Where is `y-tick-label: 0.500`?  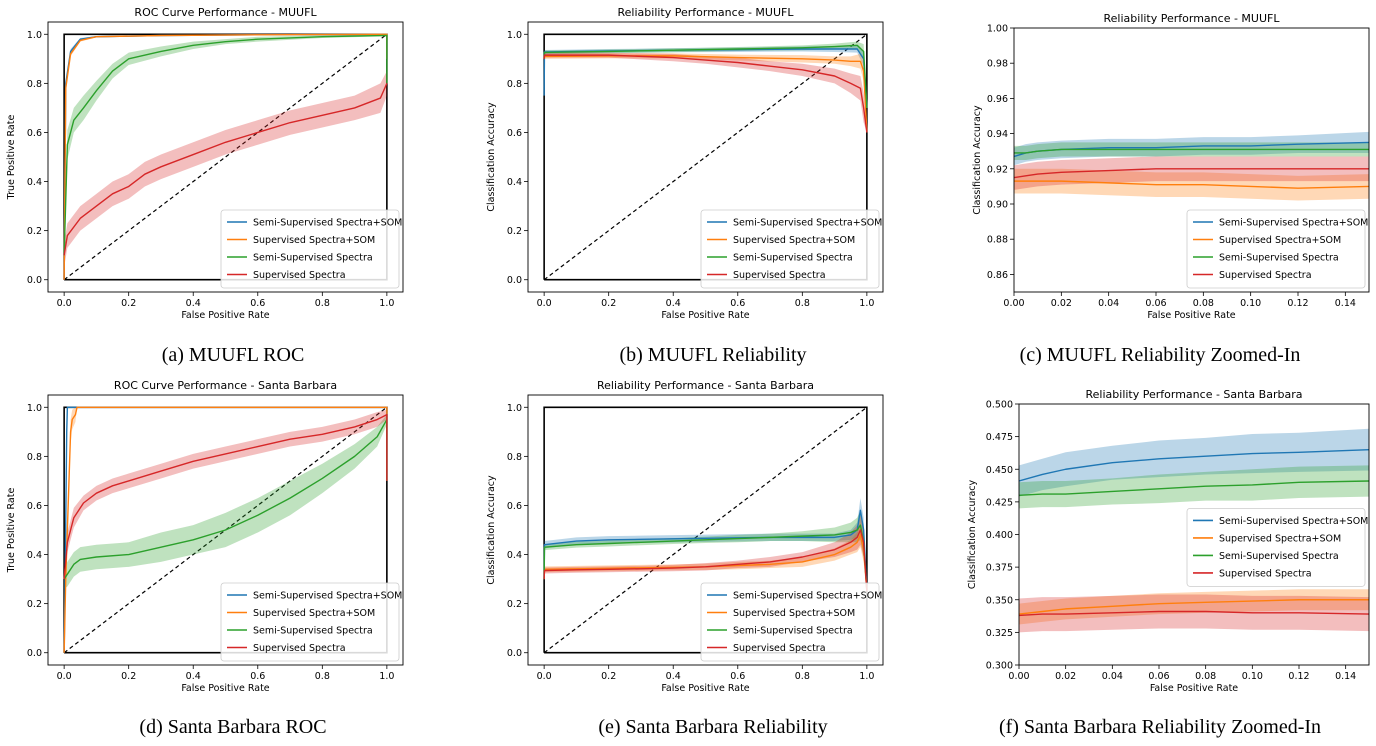
y-tick-label: 0.500 is located at coordinates (999, 405).